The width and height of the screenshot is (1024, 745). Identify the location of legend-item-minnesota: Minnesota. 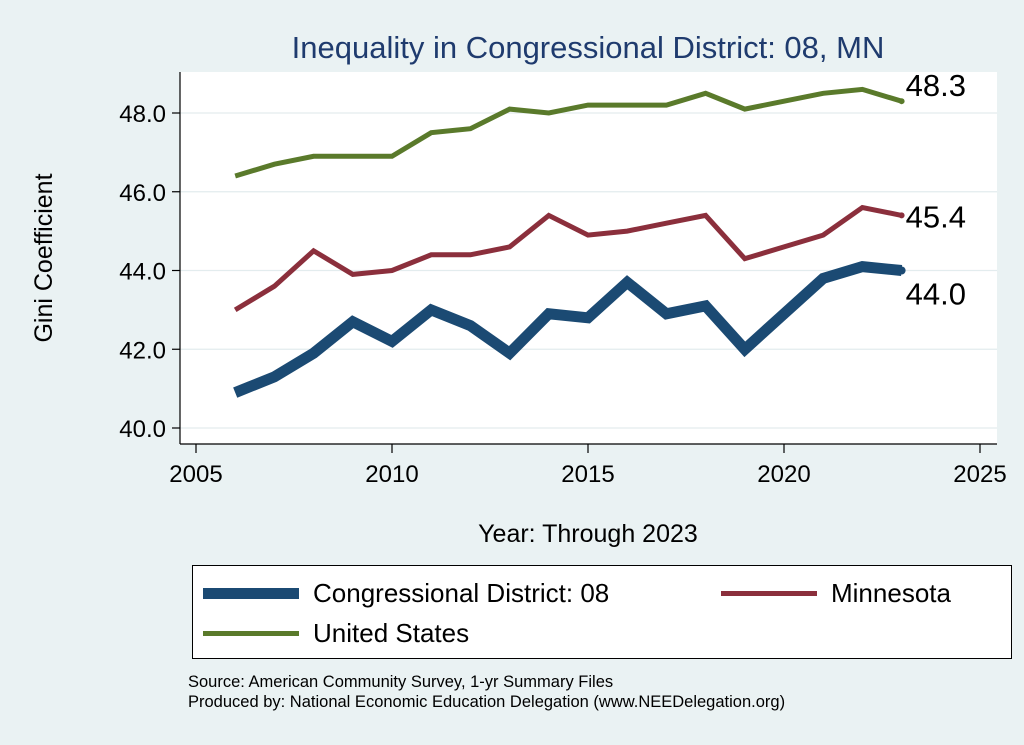
(836, 593).